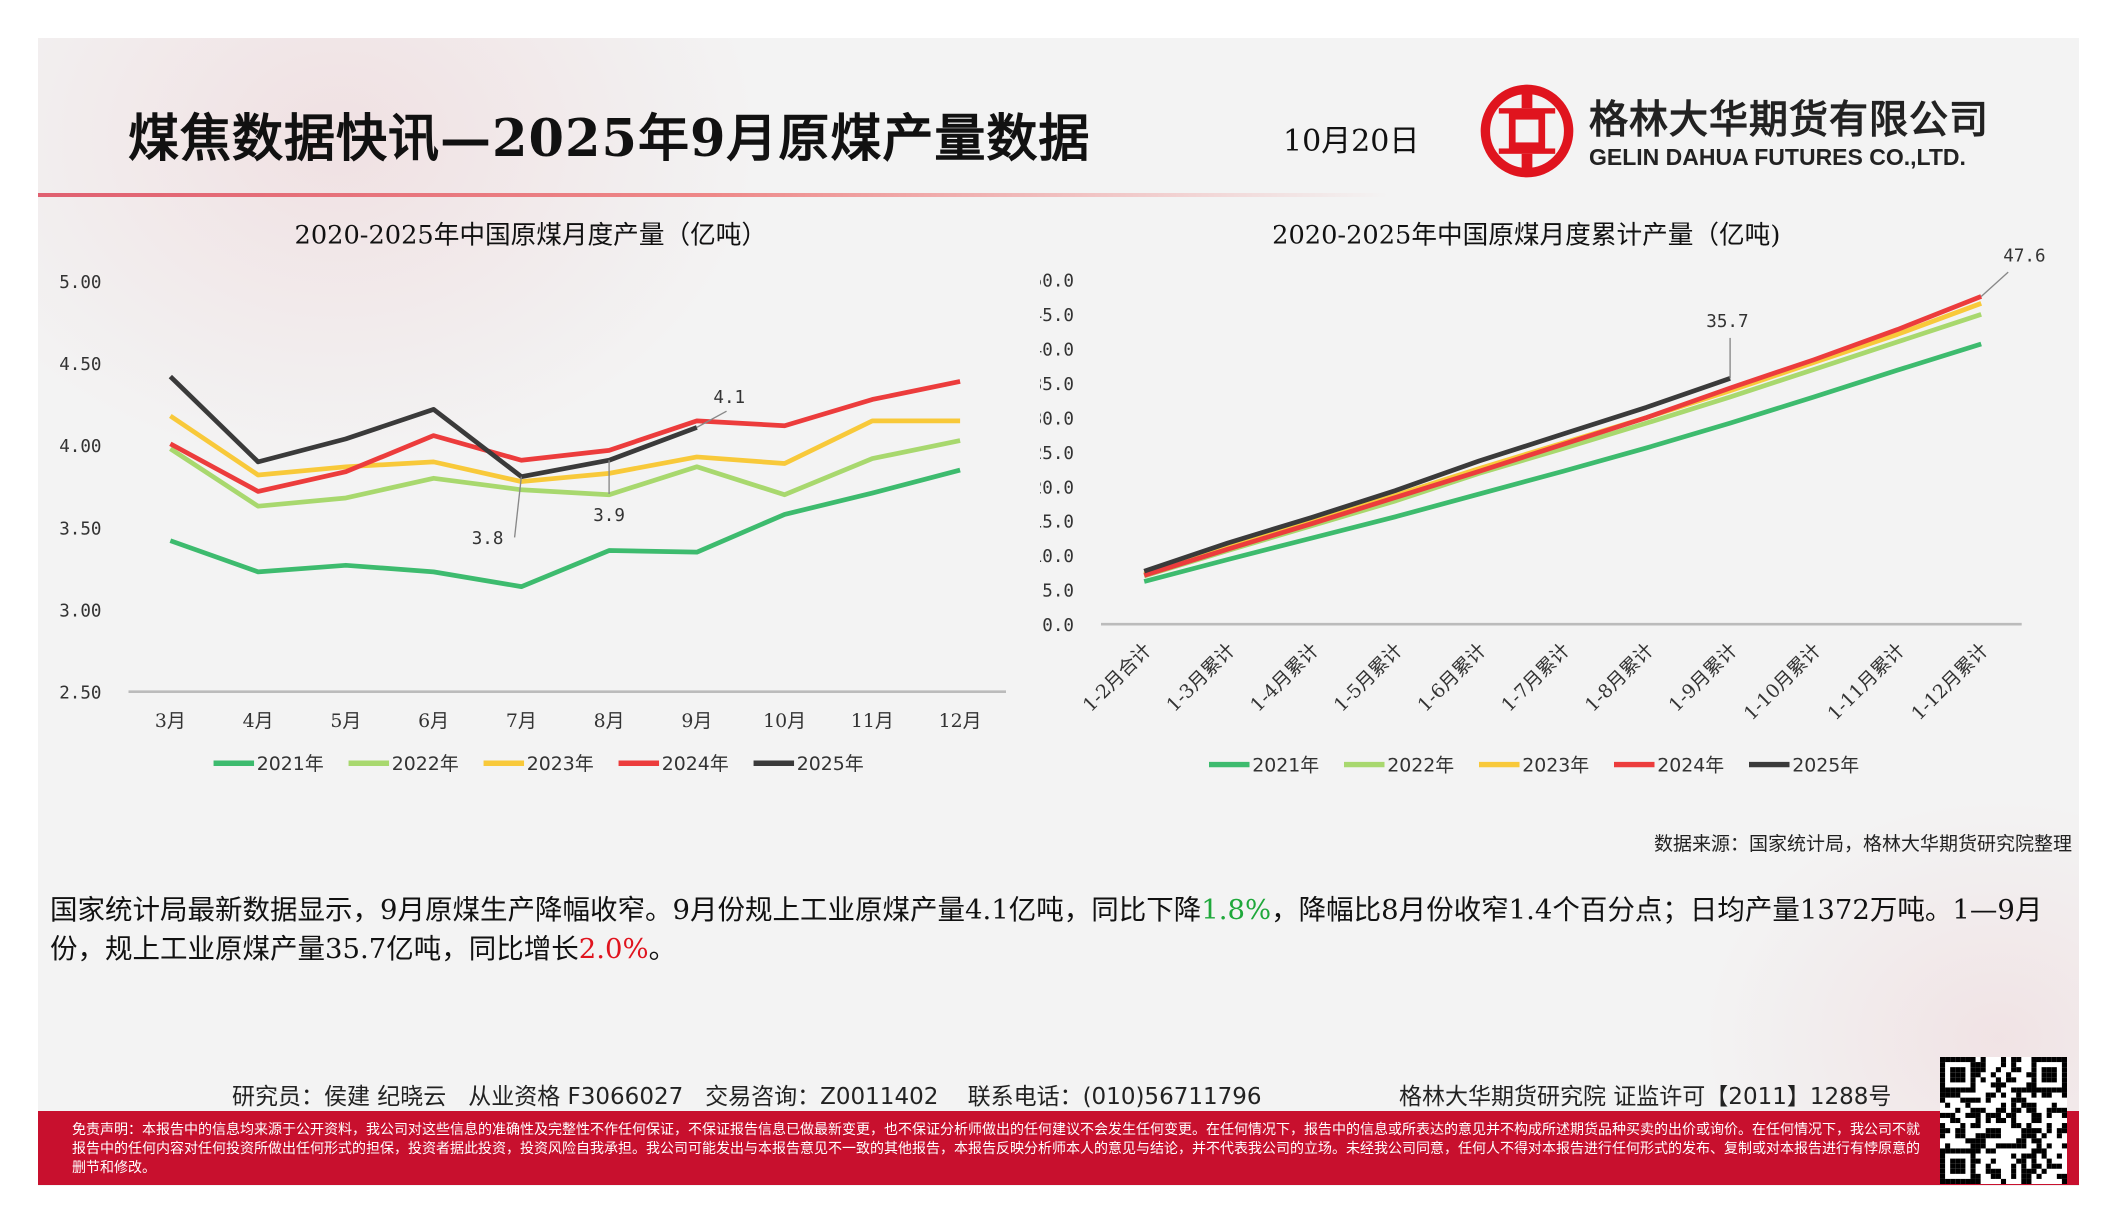  What do you see at coordinates (1703, 677) in the screenshot?
I see `x-tick-label: 1-9月累计` at bounding box center [1703, 677].